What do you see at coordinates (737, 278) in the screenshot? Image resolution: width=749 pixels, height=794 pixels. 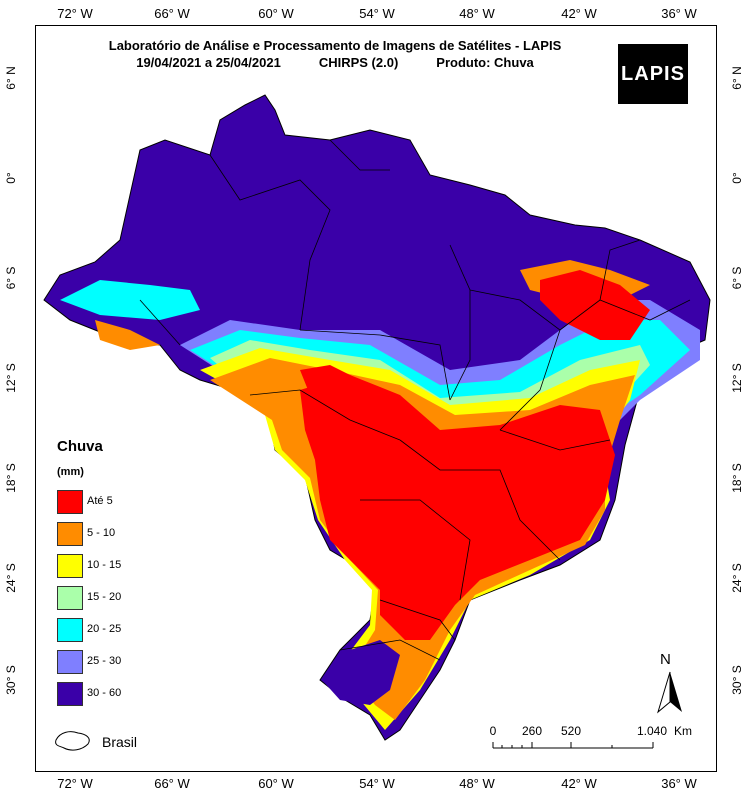 I see `lat-tick-right: 6° S` at bounding box center [737, 278].